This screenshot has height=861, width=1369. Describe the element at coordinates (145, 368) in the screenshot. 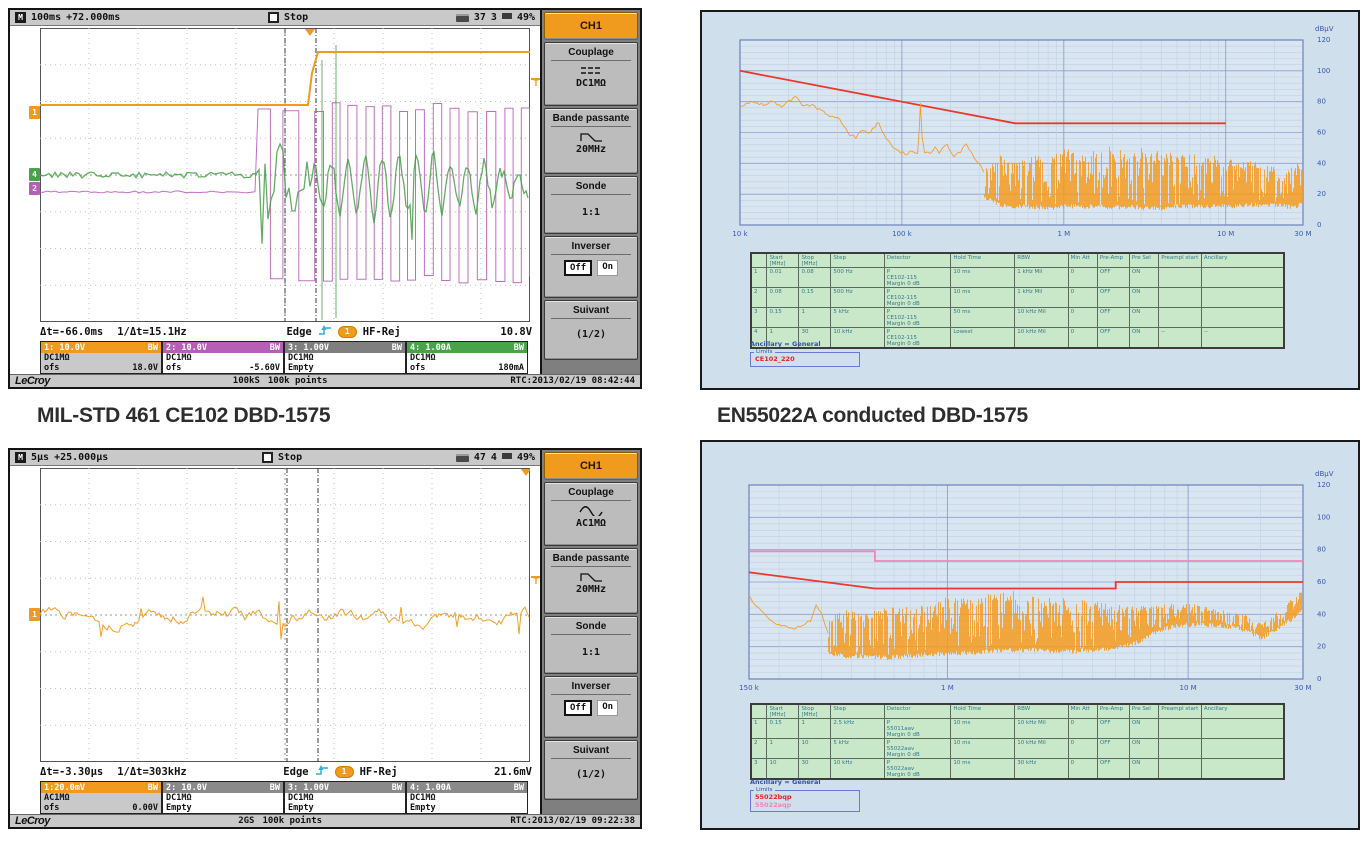

I see `offset-value: 18.0V` at that location.